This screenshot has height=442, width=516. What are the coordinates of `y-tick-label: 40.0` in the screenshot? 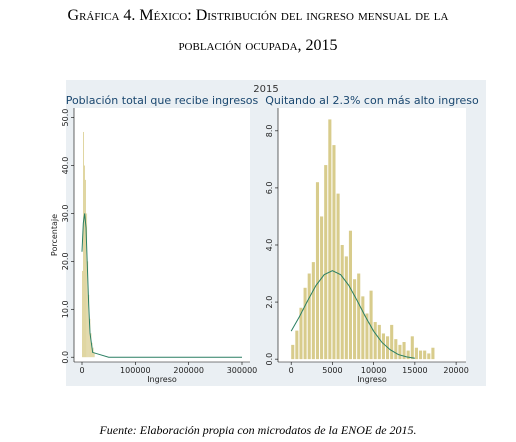 It's located at (65, 166).